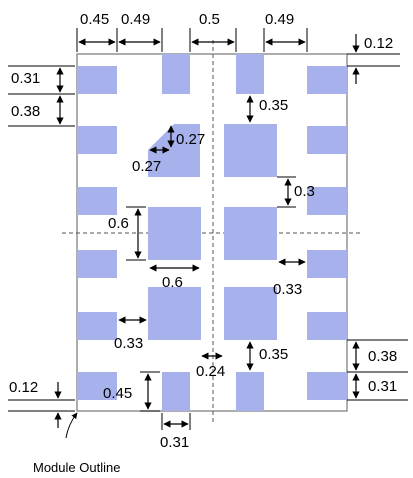 Image resolution: width=413 pixels, height=478 pixels. I want to click on left-pad-to-center-dimension: 0.33, so click(130, 334).